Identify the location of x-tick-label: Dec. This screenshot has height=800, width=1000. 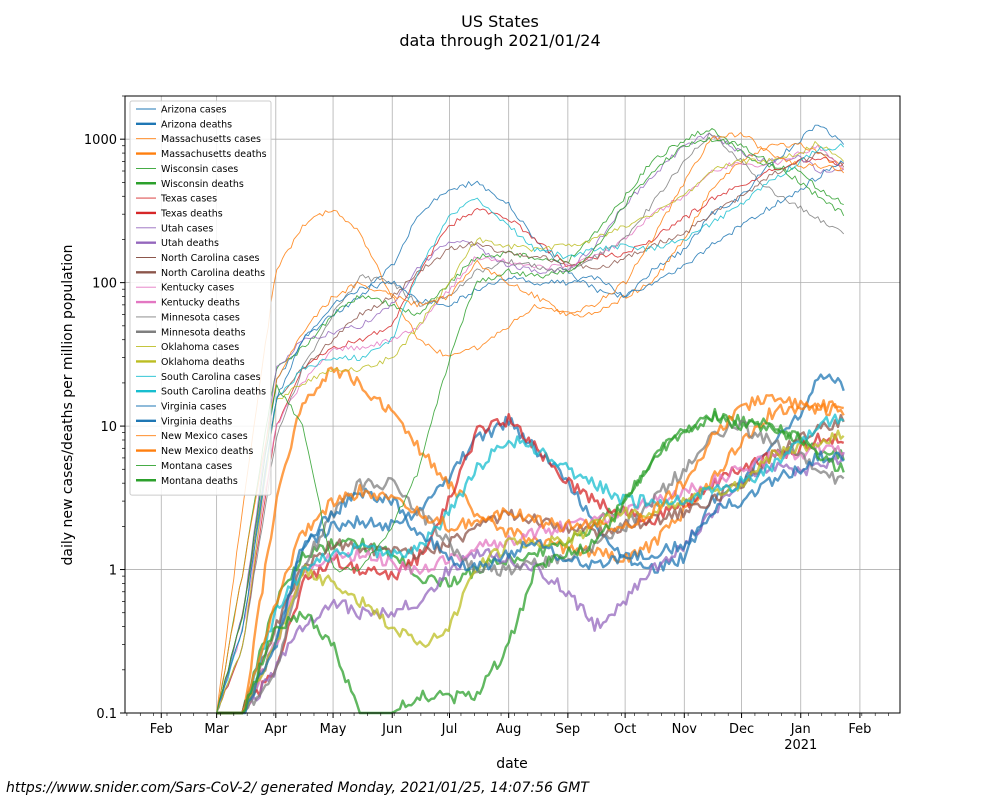
(741, 729).